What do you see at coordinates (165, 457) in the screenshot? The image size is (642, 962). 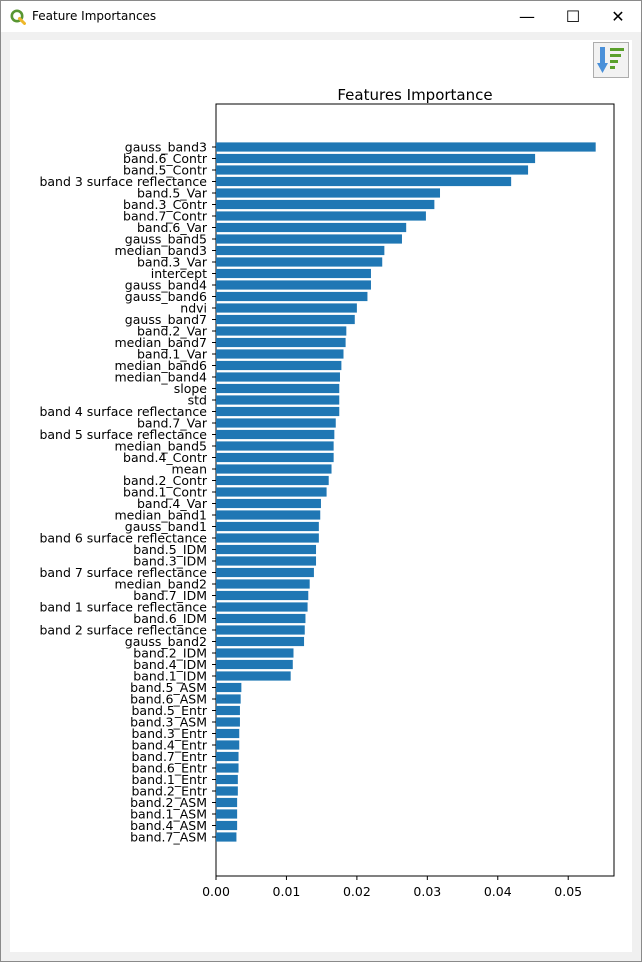 I see `y-tick-label: band.4_Contr` at bounding box center [165, 457].